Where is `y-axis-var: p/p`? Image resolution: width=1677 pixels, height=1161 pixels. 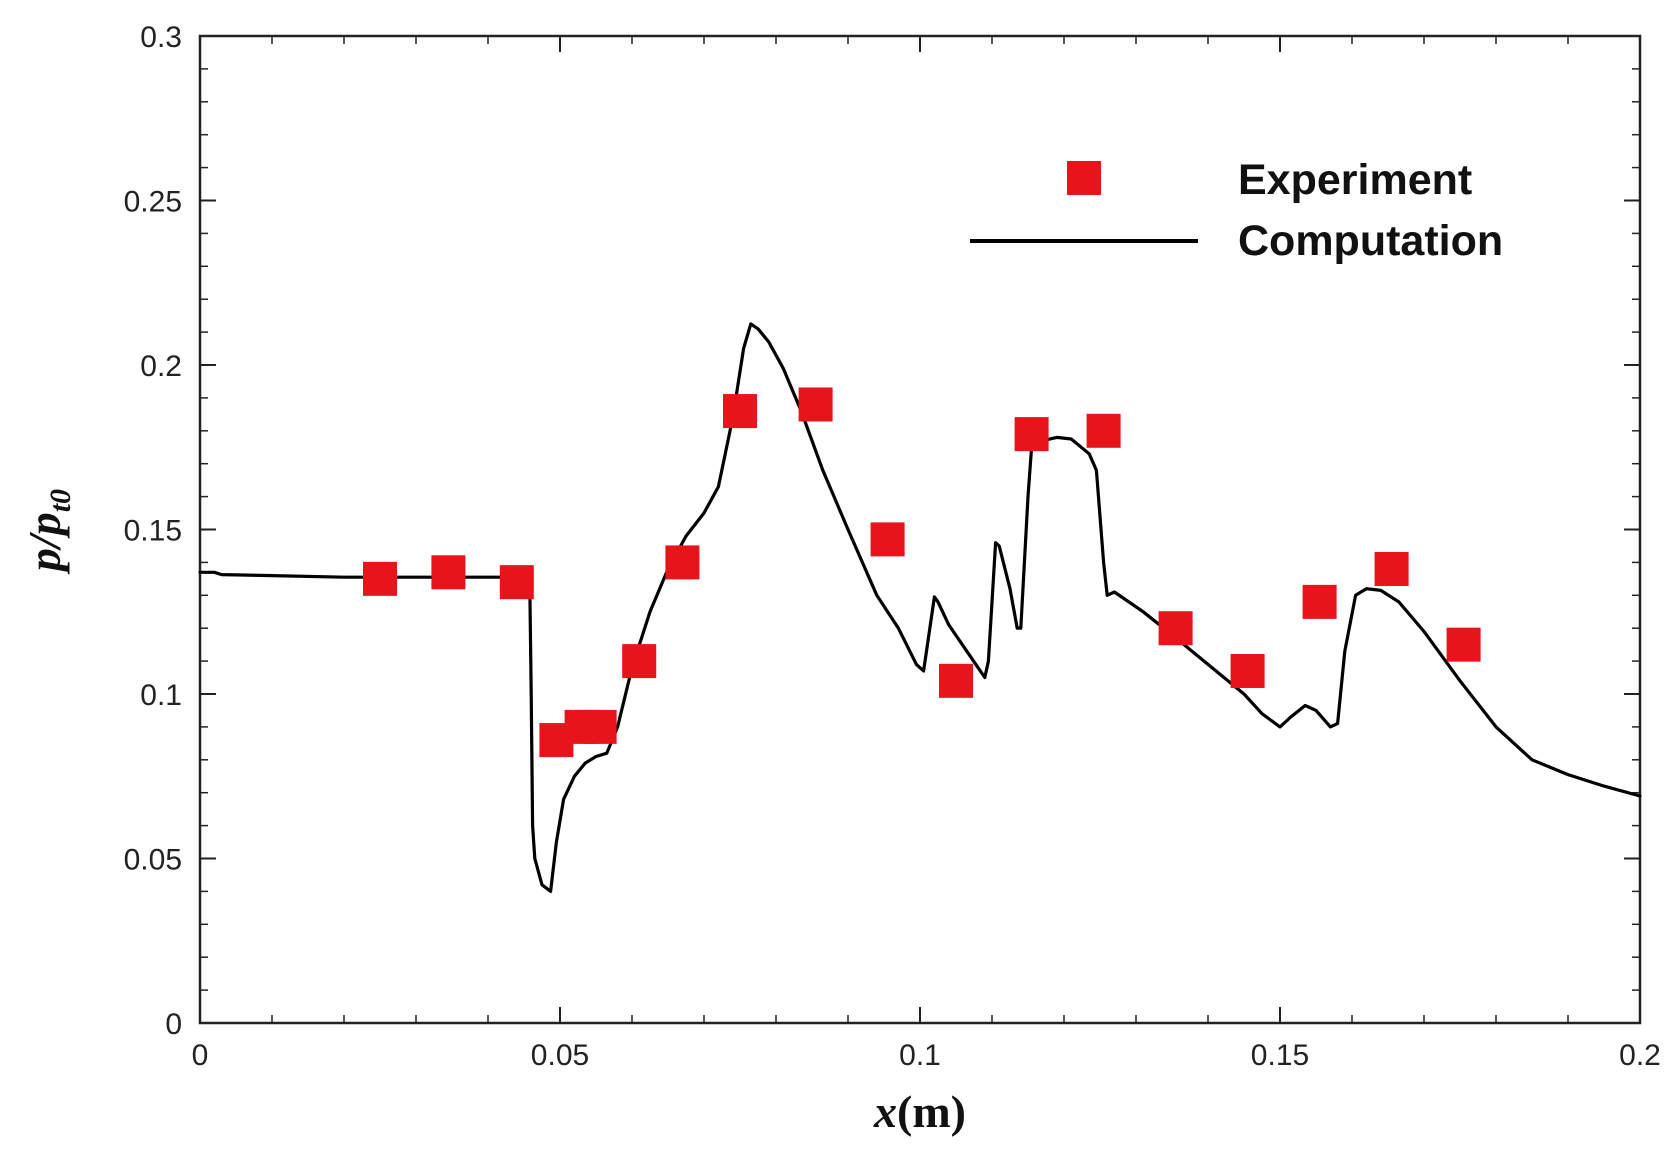 y-axis-var: p/p is located at coordinates (44, 543).